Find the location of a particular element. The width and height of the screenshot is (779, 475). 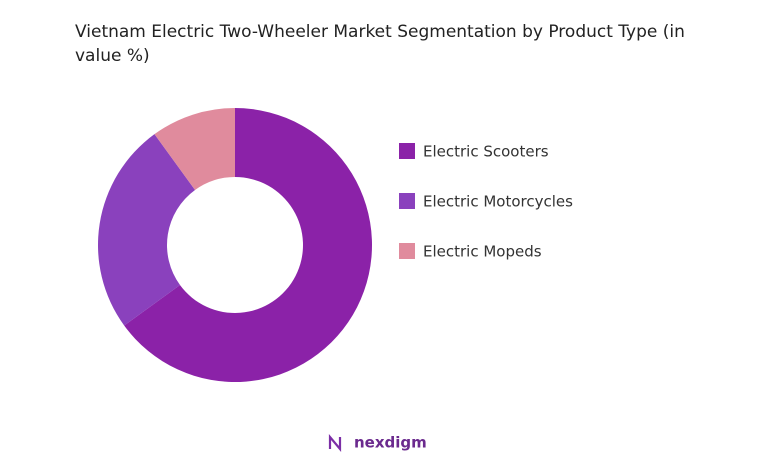

legend-label: Electric Motorcycles is located at coordinates (498, 202).